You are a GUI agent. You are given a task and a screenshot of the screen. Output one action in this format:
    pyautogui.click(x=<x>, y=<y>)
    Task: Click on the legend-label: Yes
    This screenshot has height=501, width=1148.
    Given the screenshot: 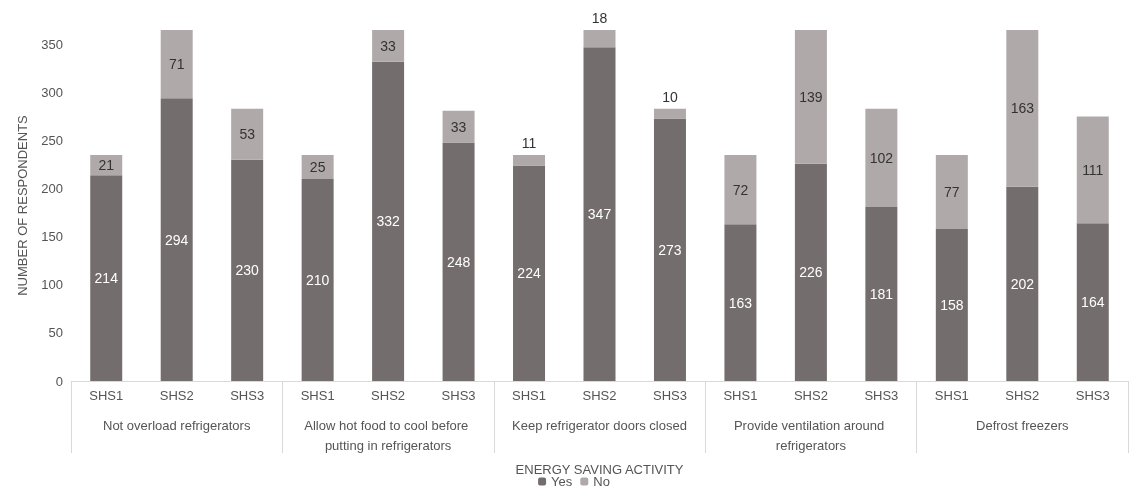 What is the action you would take?
    pyautogui.click(x=562, y=481)
    